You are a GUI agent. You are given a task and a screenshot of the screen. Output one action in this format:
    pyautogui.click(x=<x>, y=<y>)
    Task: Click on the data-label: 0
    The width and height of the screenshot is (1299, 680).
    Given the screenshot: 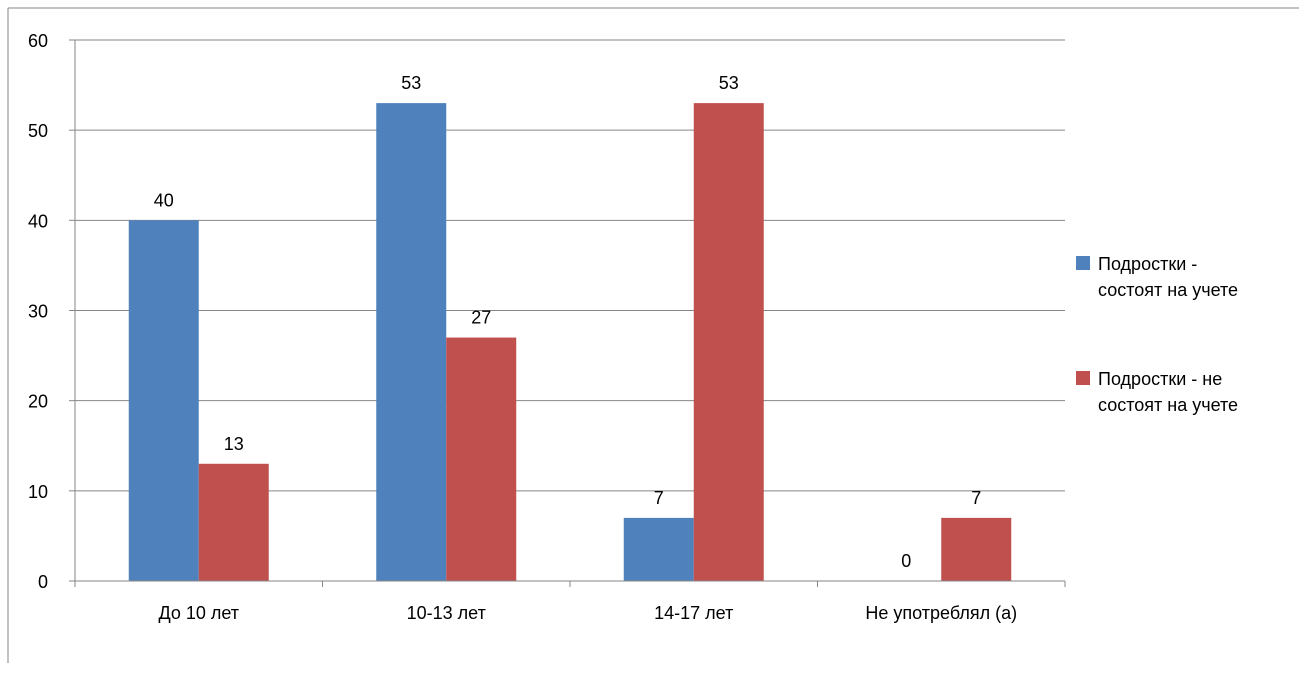 What is the action you would take?
    pyautogui.click(x=906, y=561)
    